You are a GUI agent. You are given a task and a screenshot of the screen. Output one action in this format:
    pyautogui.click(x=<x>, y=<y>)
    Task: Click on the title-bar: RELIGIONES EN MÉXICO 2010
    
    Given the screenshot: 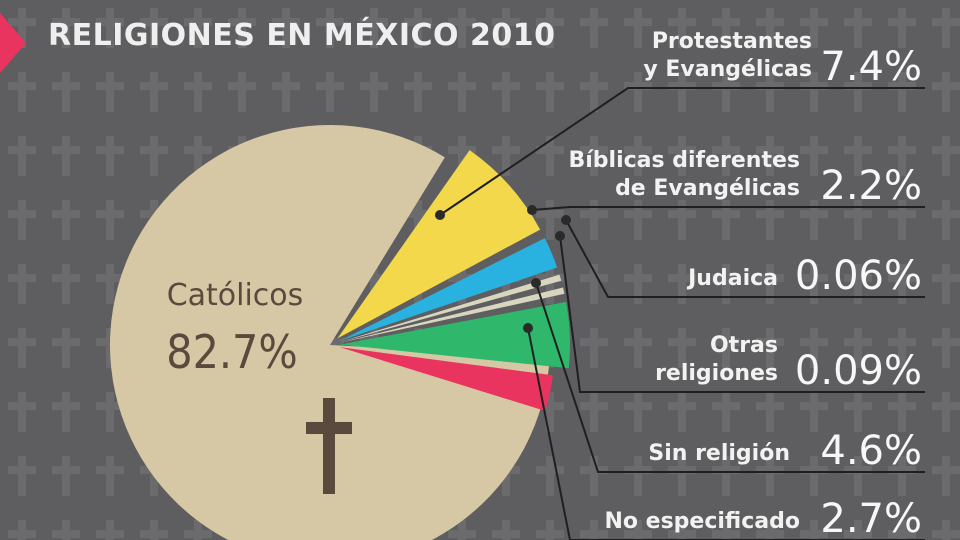 What is the action you would take?
    pyautogui.click(x=280, y=41)
    